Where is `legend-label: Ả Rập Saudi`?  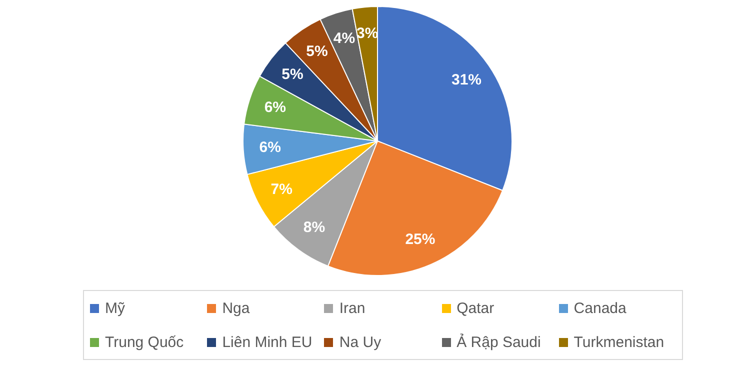
legend-label: Ả Rập Saudi is located at coordinates (499, 342).